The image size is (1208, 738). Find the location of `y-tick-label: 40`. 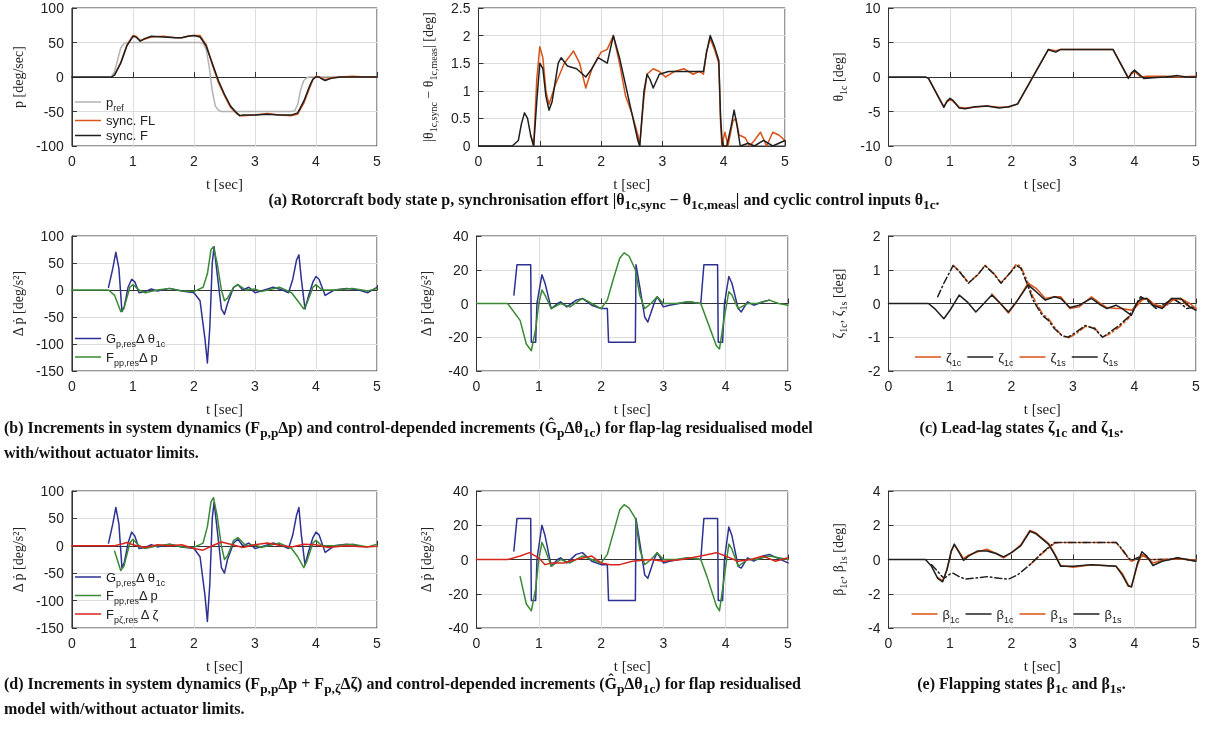

y-tick-label: 40 is located at coordinates (460, 236).